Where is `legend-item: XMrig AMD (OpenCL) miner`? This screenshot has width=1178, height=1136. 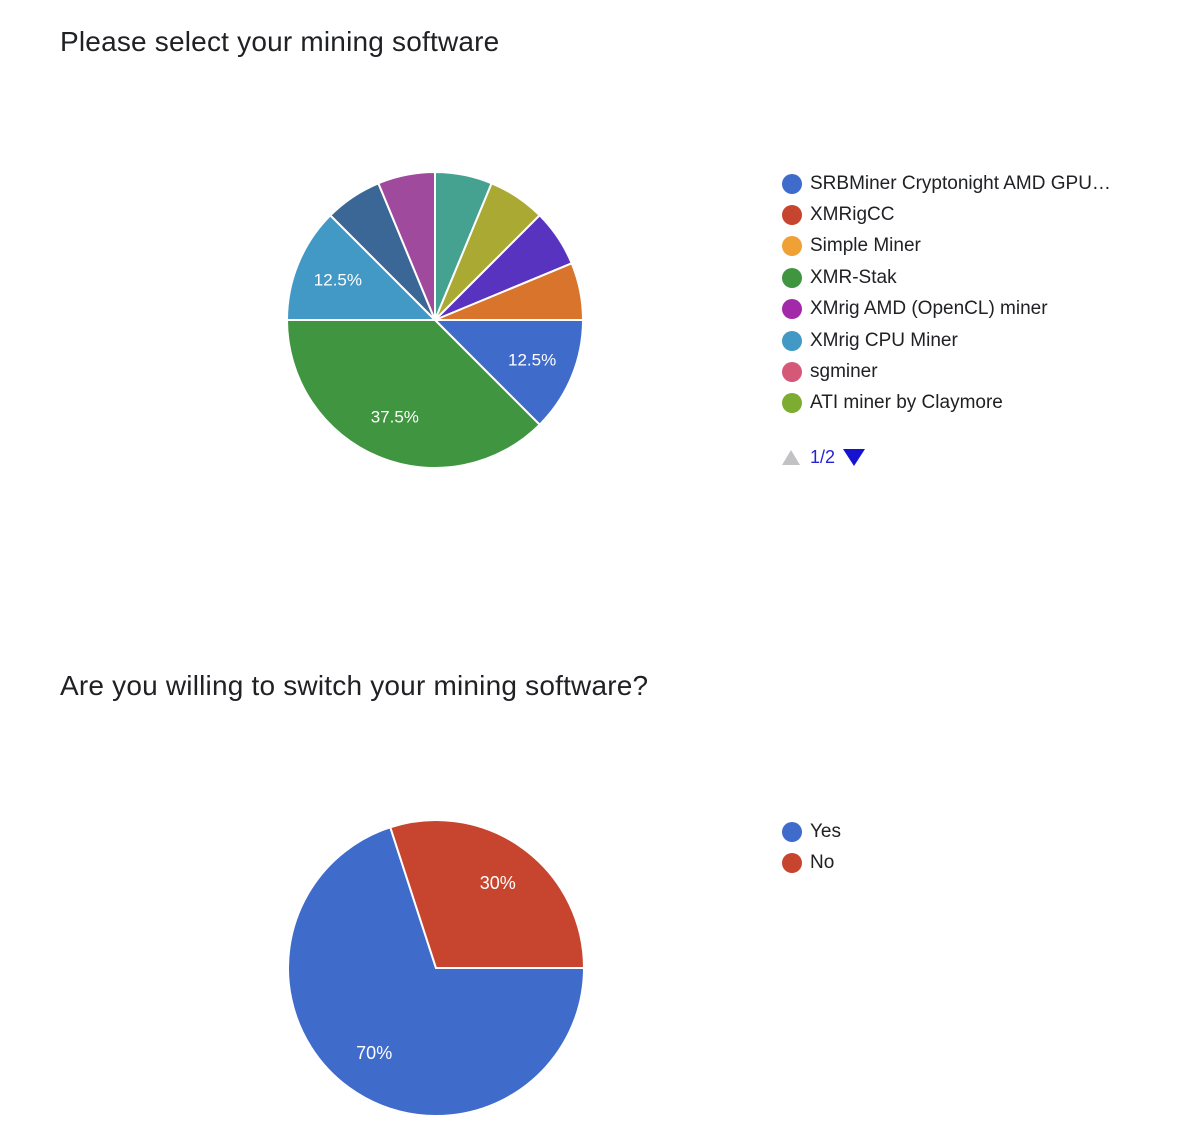 legend-item: XMrig AMD (OpenCL) miner is located at coordinates (975, 309).